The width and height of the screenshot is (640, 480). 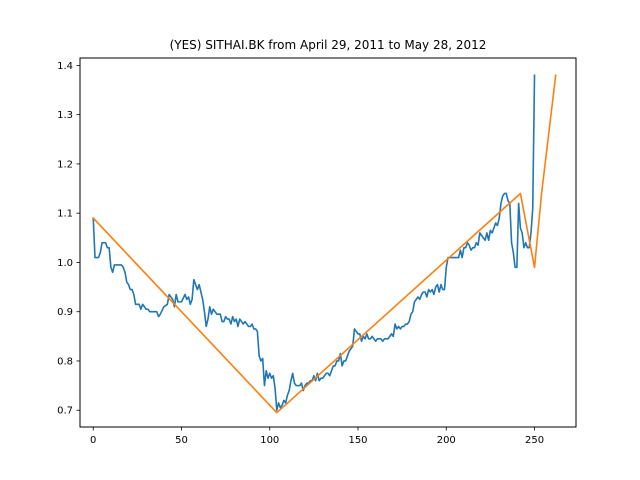 I want to click on y-tick-label: 0.7, so click(x=65, y=411).